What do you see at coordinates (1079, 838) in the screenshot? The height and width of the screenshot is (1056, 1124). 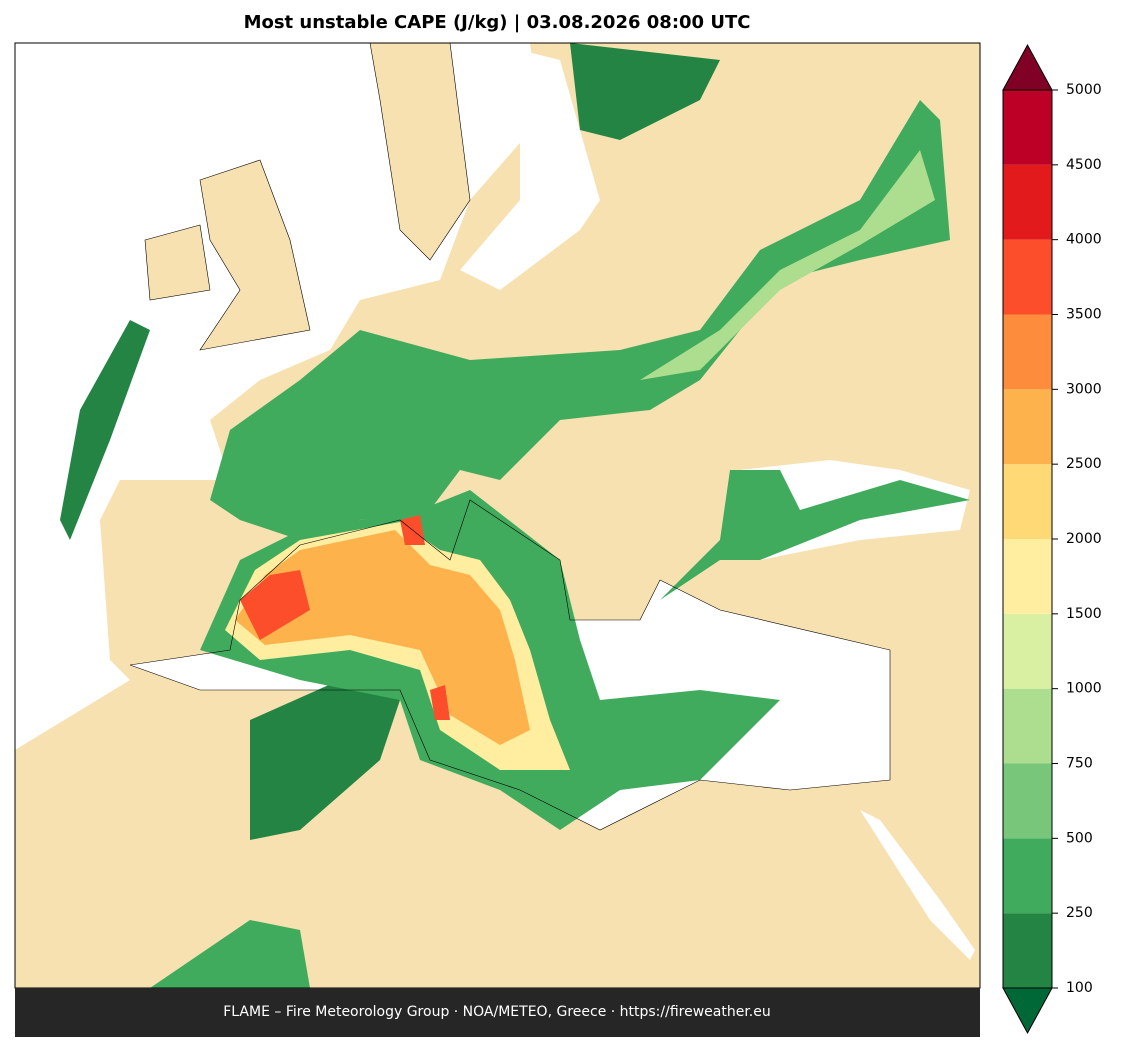 I see `colorbar-tick-label: 500` at bounding box center [1079, 838].